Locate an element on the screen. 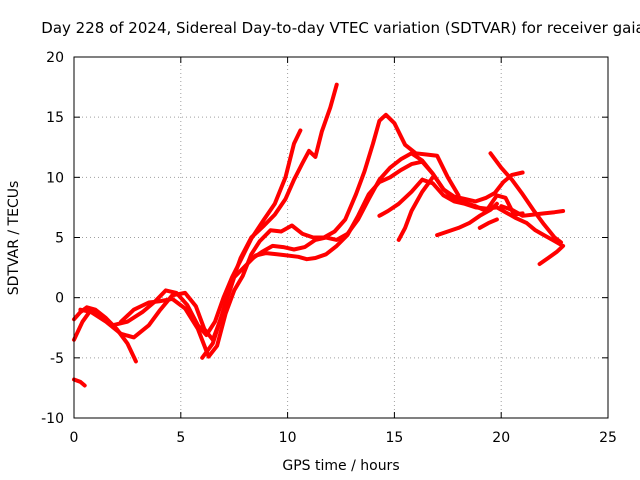  x-tick-label: 20 is located at coordinates (501, 438).